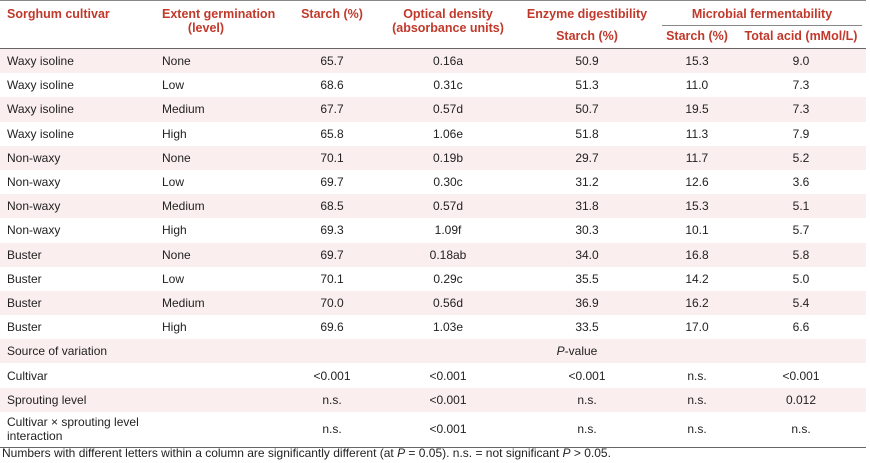 This screenshot has width=870, height=463. I want to click on table-row: Buster Low 70.1 0.29c 35.5 14.2 5.0, so click(433, 278).